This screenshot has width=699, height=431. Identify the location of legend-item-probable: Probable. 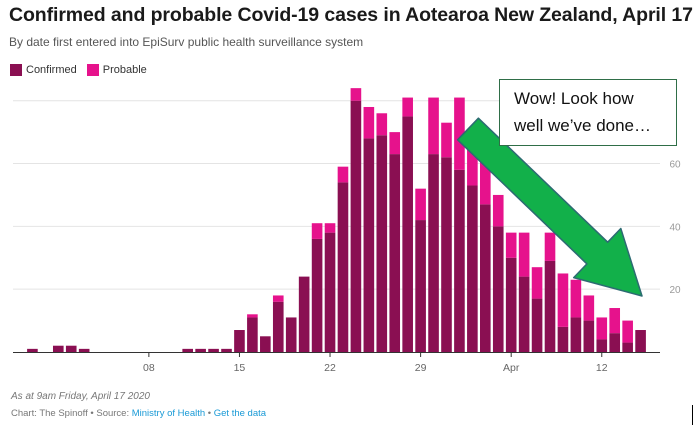
(116, 70).